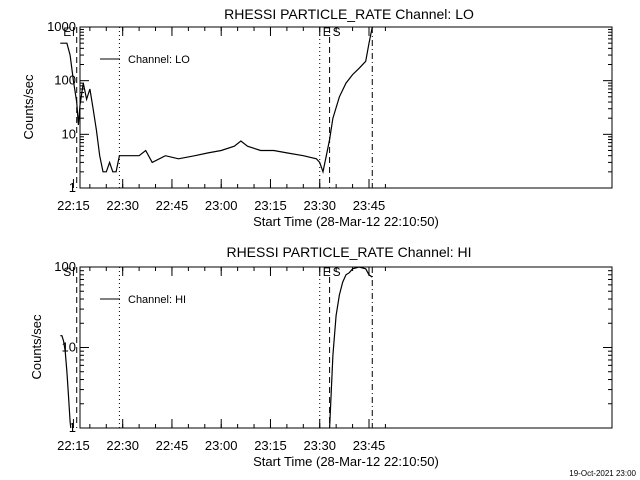 This screenshot has width=640, height=480. I want to click on chart-2-ylabel: Counts/sec, so click(36, 347).